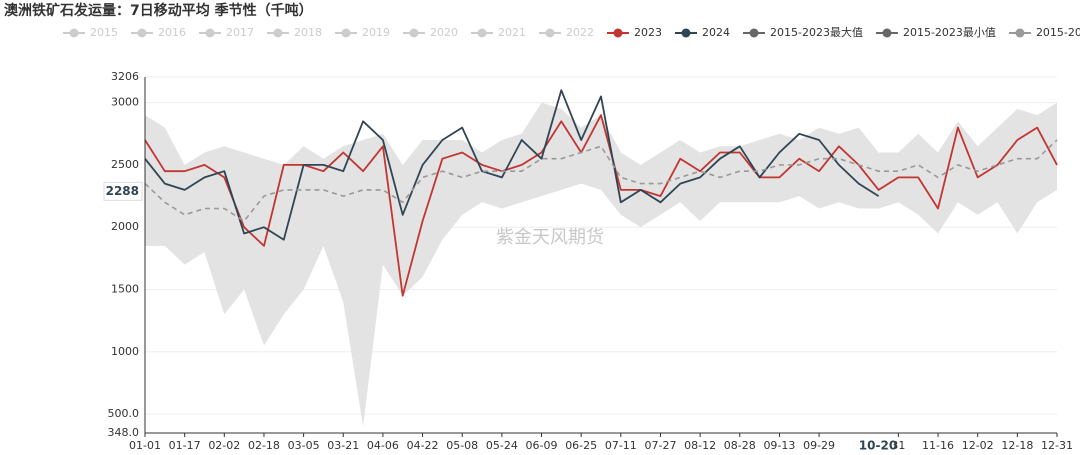 The image size is (1080, 455). What do you see at coordinates (542, 445) in the screenshot?
I see `x-tick-label: 06-09` at bounding box center [542, 445].